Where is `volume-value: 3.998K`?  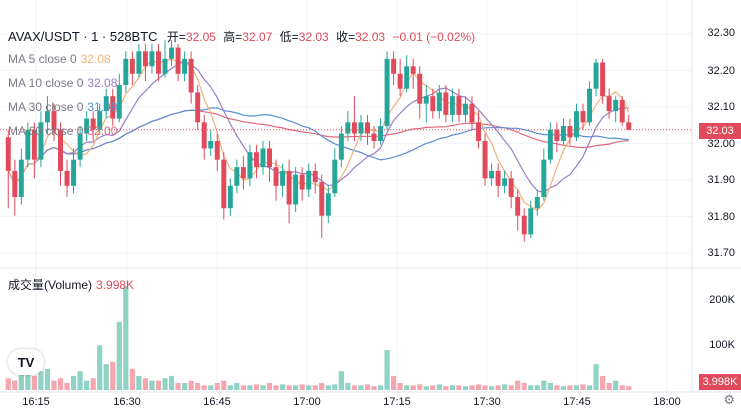 volume-value: 3.998K is located at coordinates (115, 285).